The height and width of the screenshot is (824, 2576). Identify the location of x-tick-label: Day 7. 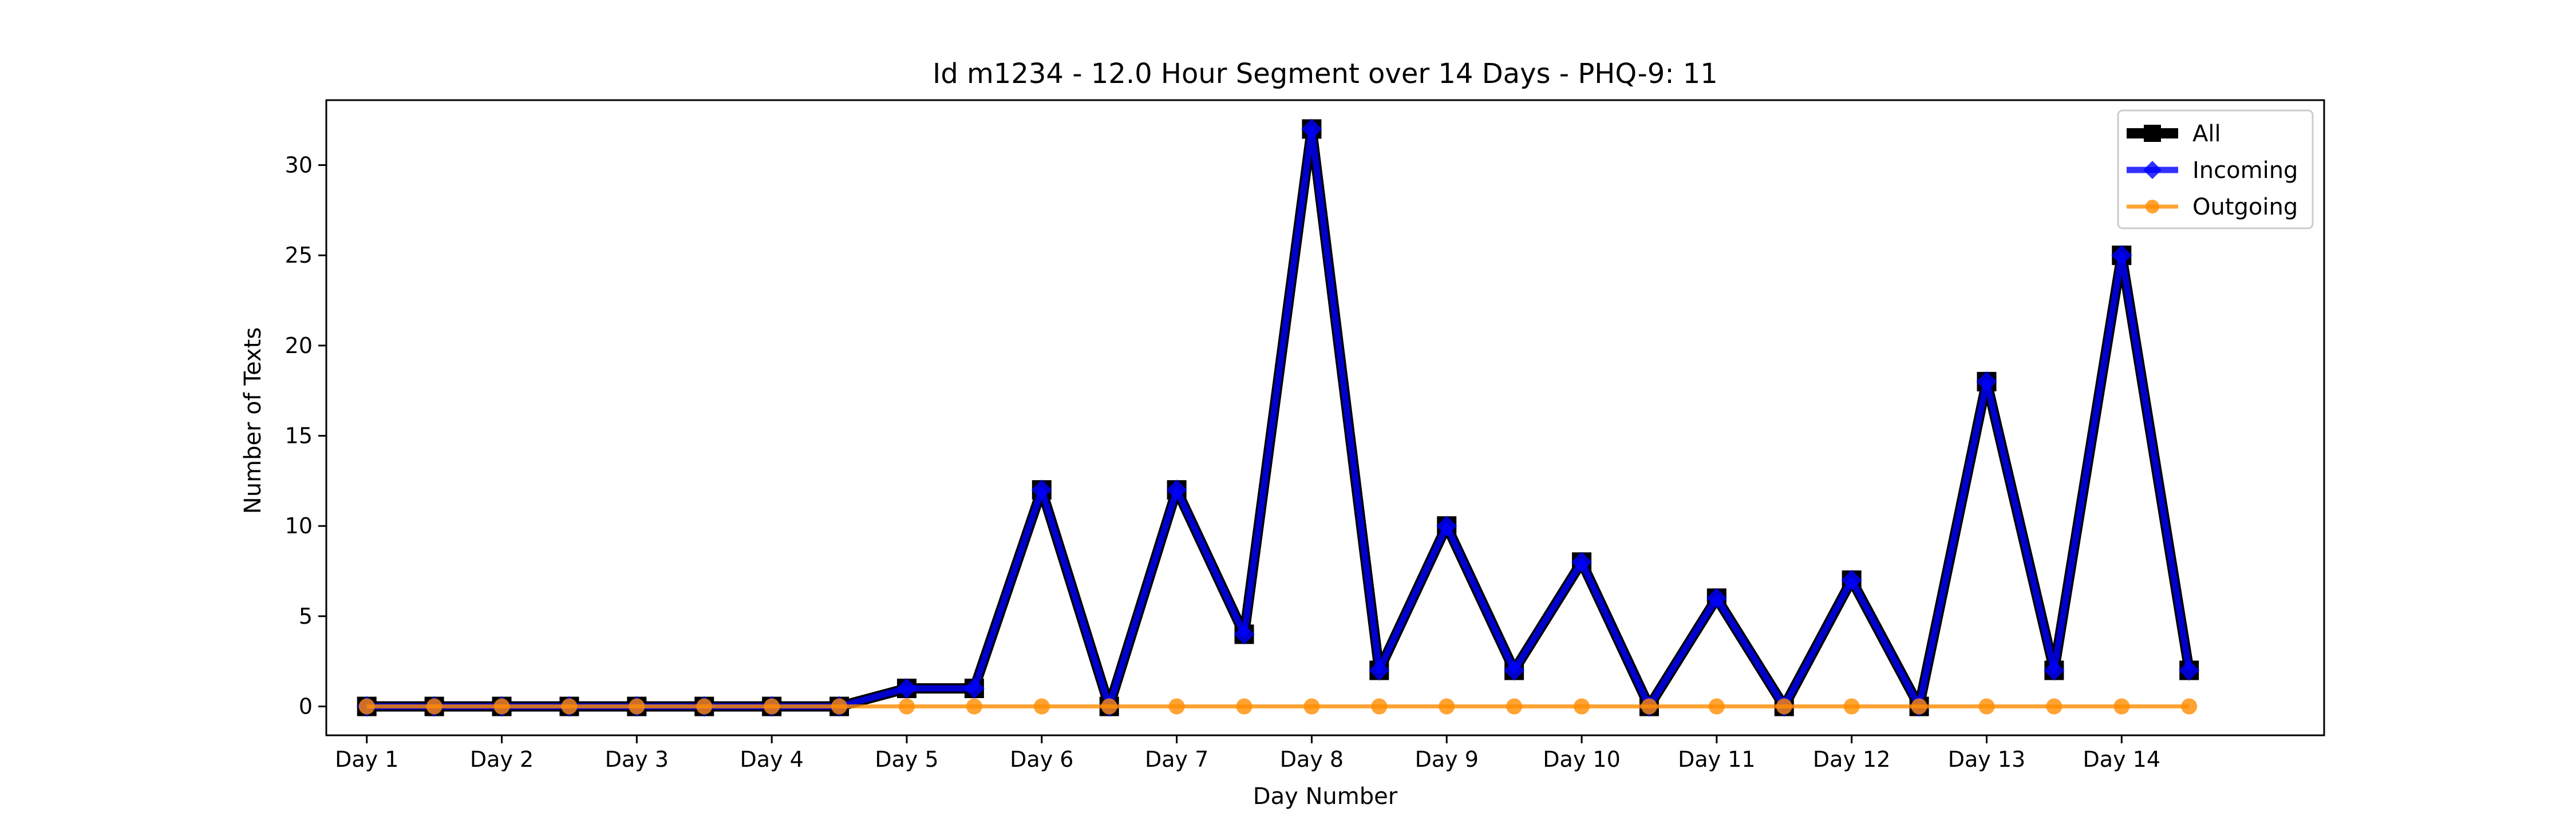
(1176, 759).